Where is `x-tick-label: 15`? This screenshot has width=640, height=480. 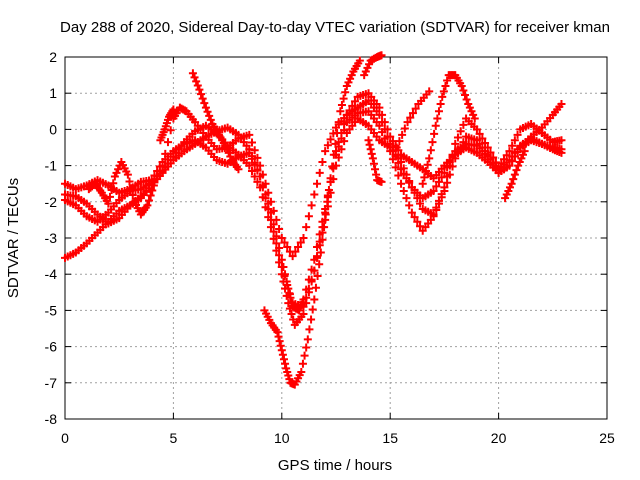
x-tick-label: 15 is located at coordinates (390, 438).